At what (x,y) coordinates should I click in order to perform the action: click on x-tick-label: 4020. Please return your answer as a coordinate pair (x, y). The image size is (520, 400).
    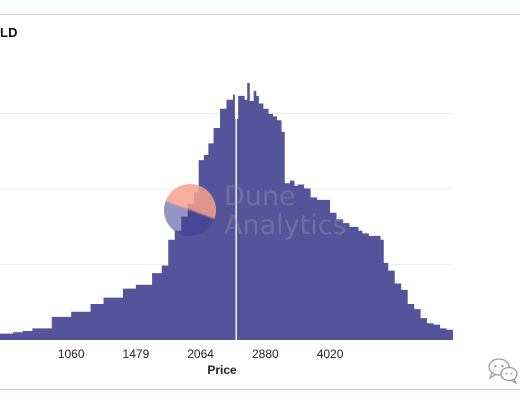
    Looking at the image, I should click on (330, 354).